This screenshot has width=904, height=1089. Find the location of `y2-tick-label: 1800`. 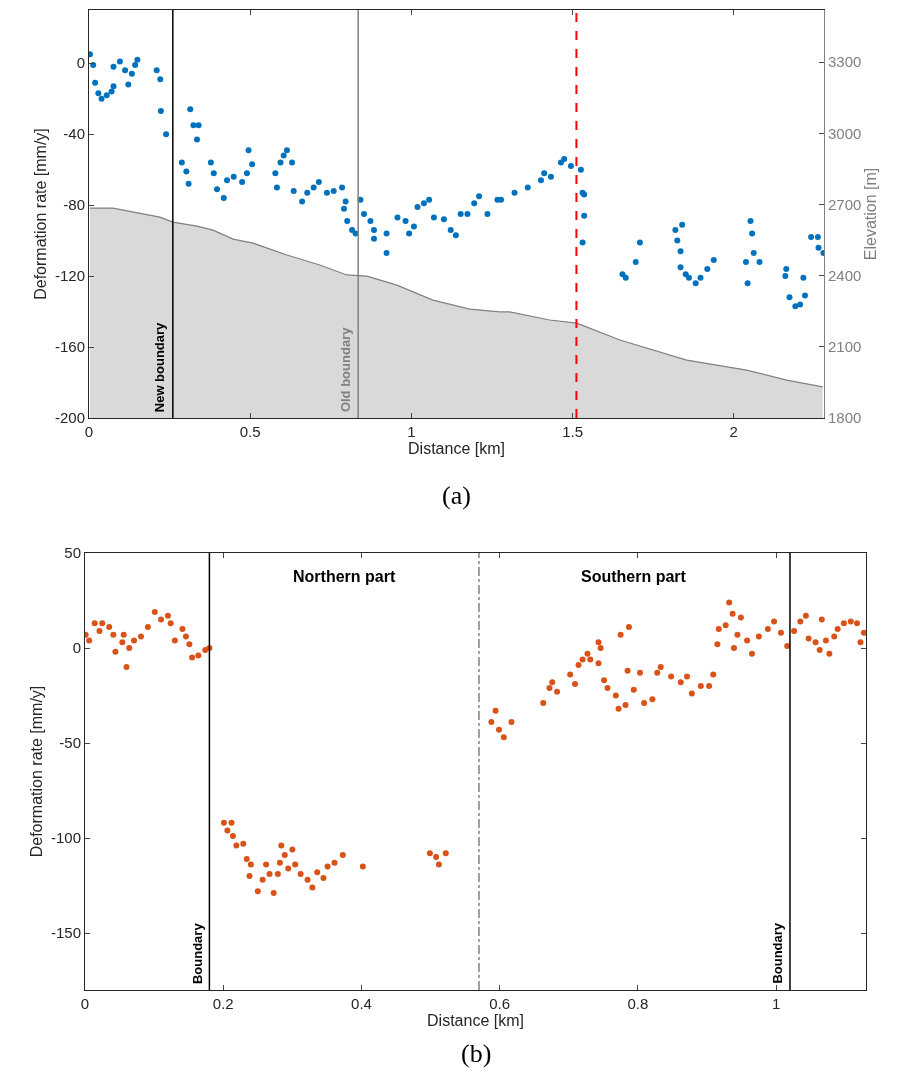

y2-tick-label: 1800 is located at coordinates (845, 418).